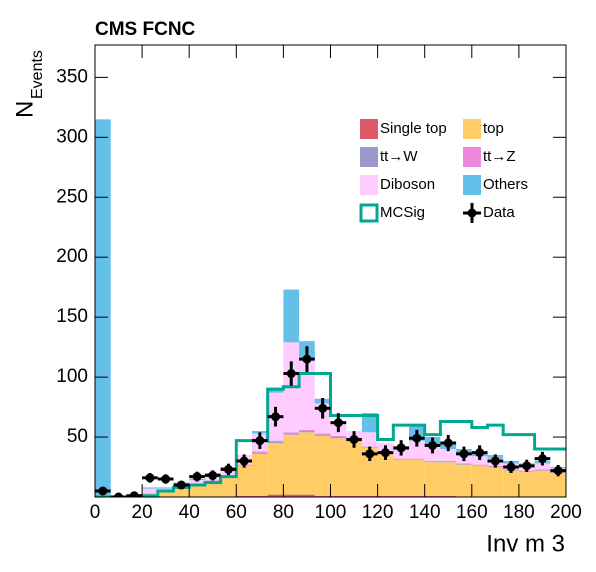  What do you see at coordinates (499, 156) in the screenshot?
I see `legend-label: tt→Z` at bounding box center [499, 156].